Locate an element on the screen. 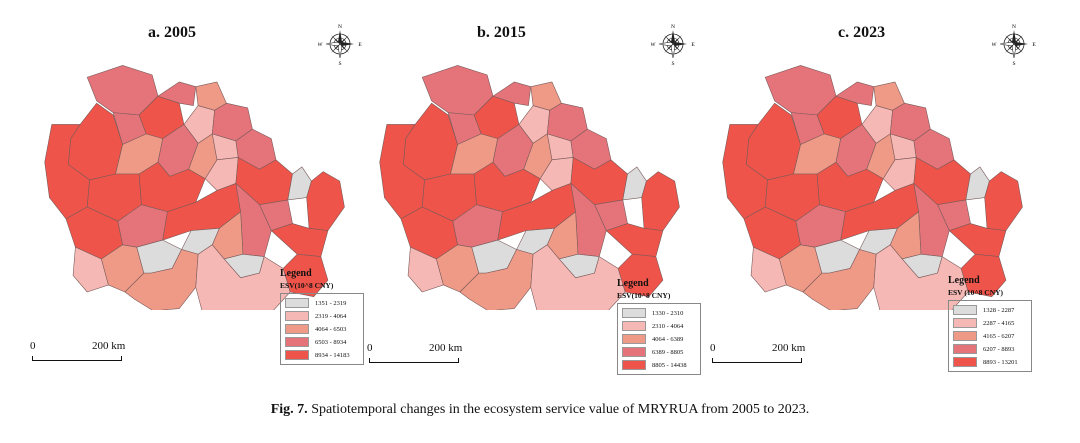 This screenshot has width=1080, height=443. legend-label: 4165 - 6207 is located at coordinates (999, 336).